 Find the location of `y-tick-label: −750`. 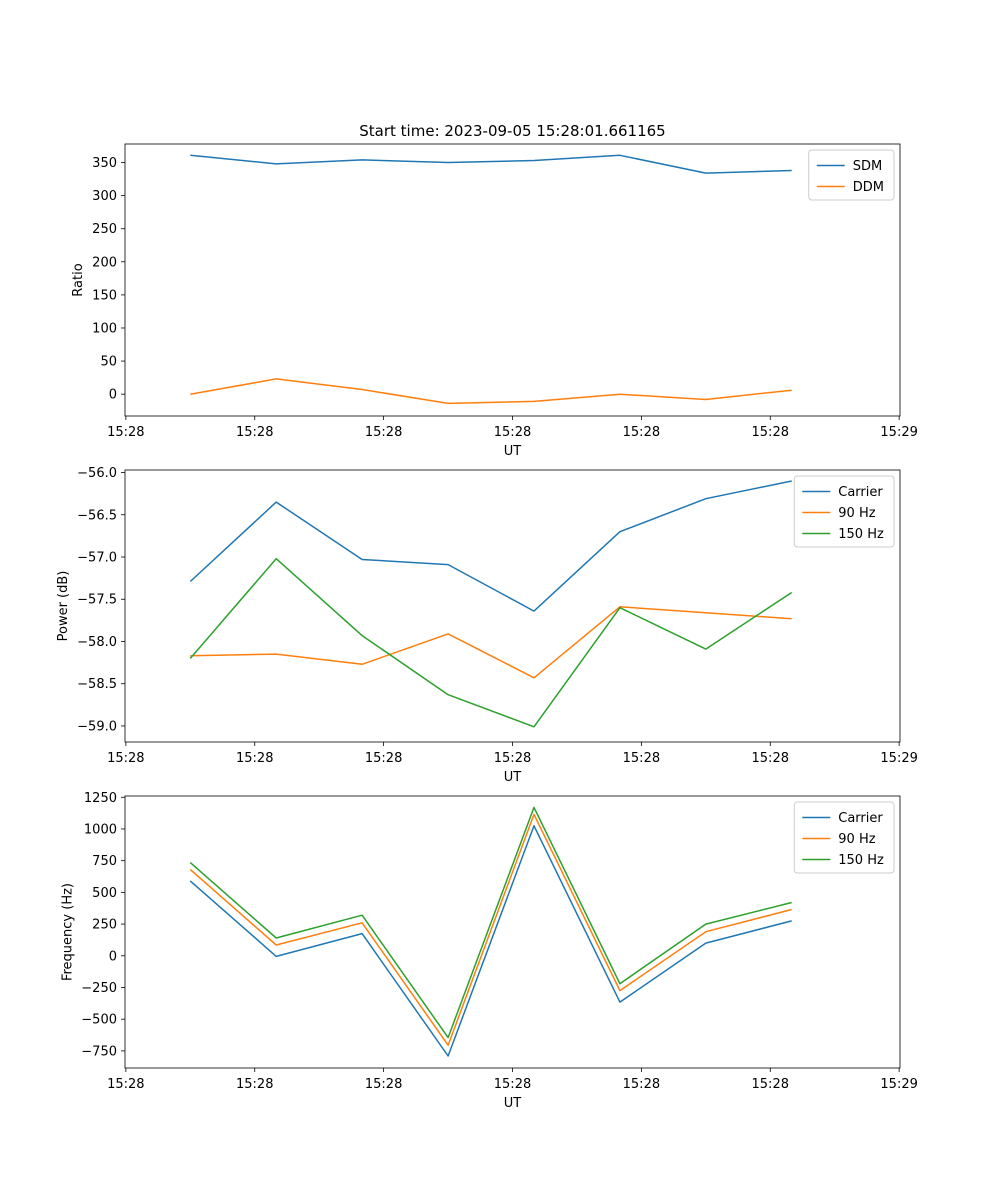

y-tick-label: −750 is located at coordinates (99, 1051).